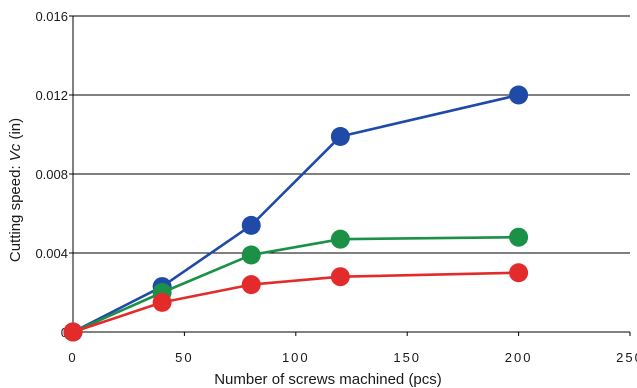 Image resolution: width=637 pixels, height=388 pixels. I want to click on x-tick-label: 100, so click(296, 357).